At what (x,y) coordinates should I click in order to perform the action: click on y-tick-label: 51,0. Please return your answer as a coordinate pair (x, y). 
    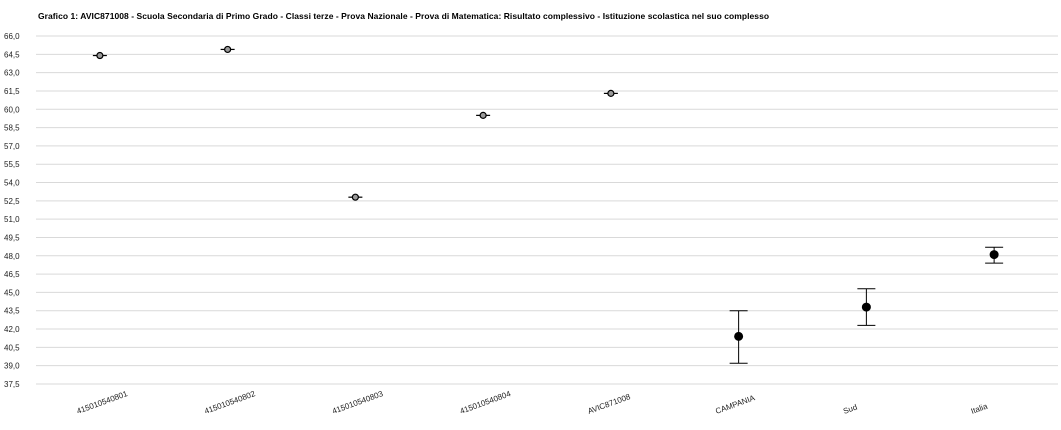
    Looking at the image, I should click on (12, 219).